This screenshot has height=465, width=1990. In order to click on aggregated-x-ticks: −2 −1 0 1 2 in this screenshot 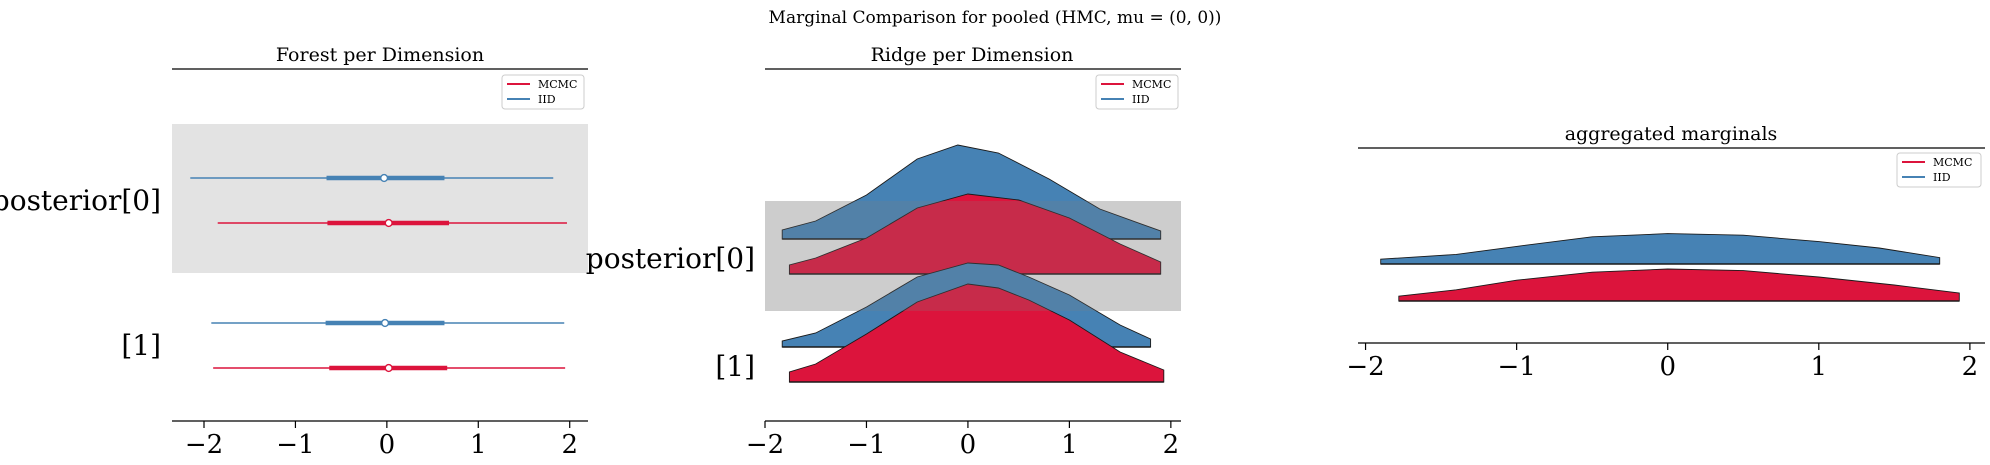, I will do `click(1662, 362)`.